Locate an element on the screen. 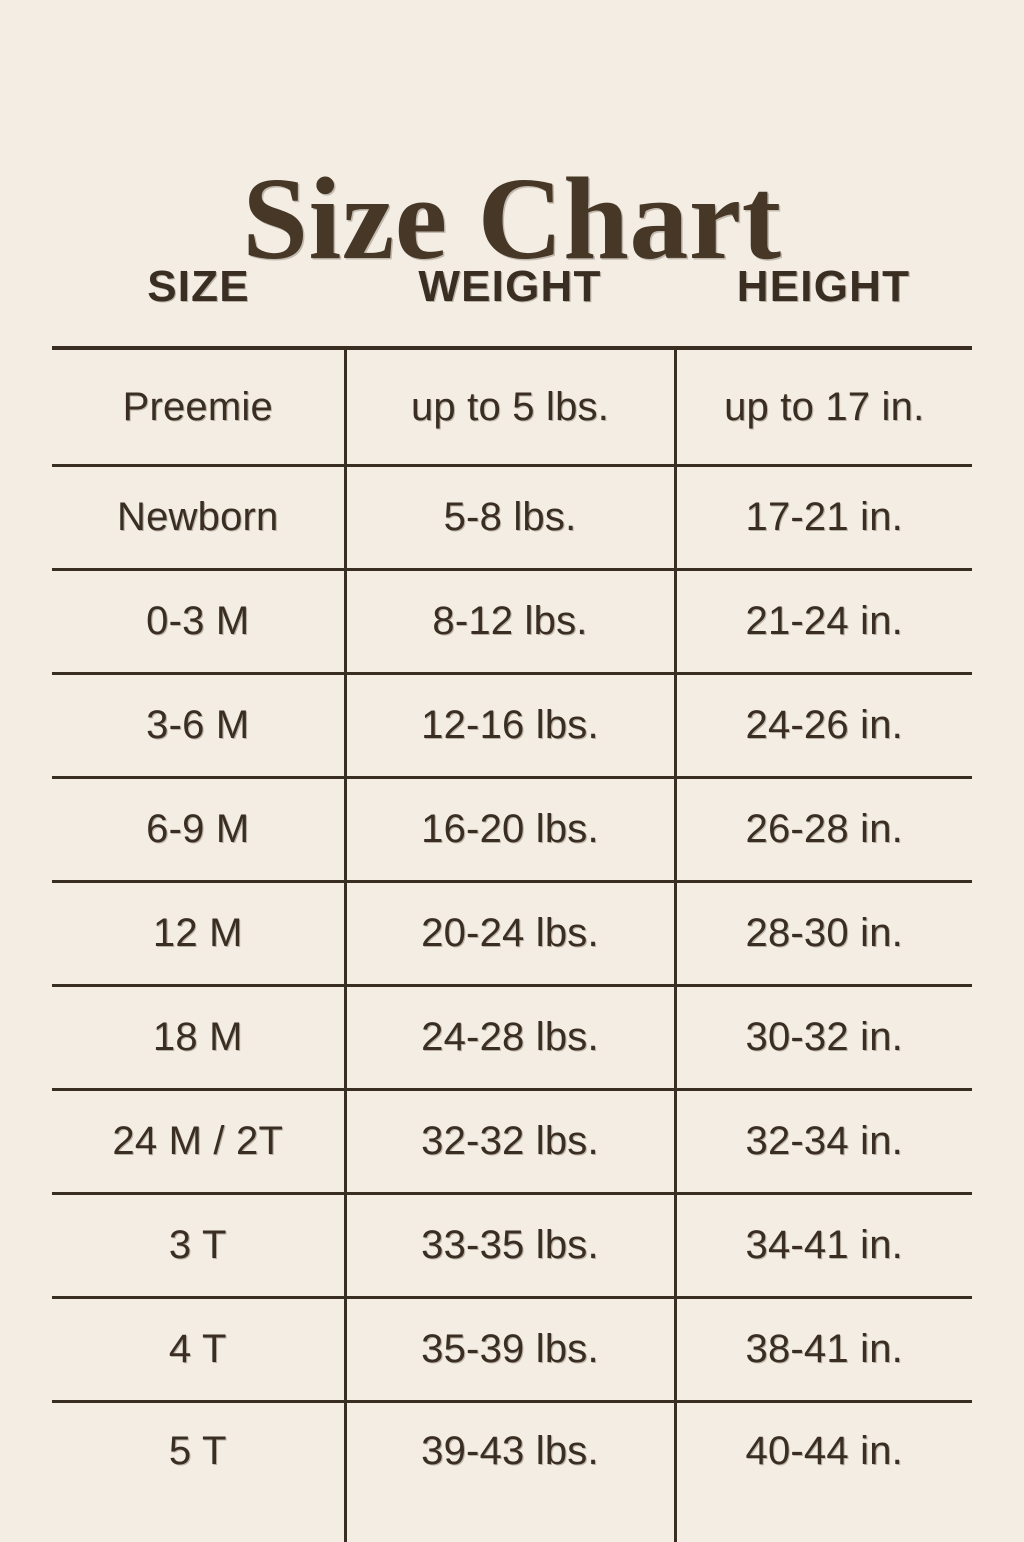  cell-weight: 35-39 lbs. is located at coordinates (510, 1350).